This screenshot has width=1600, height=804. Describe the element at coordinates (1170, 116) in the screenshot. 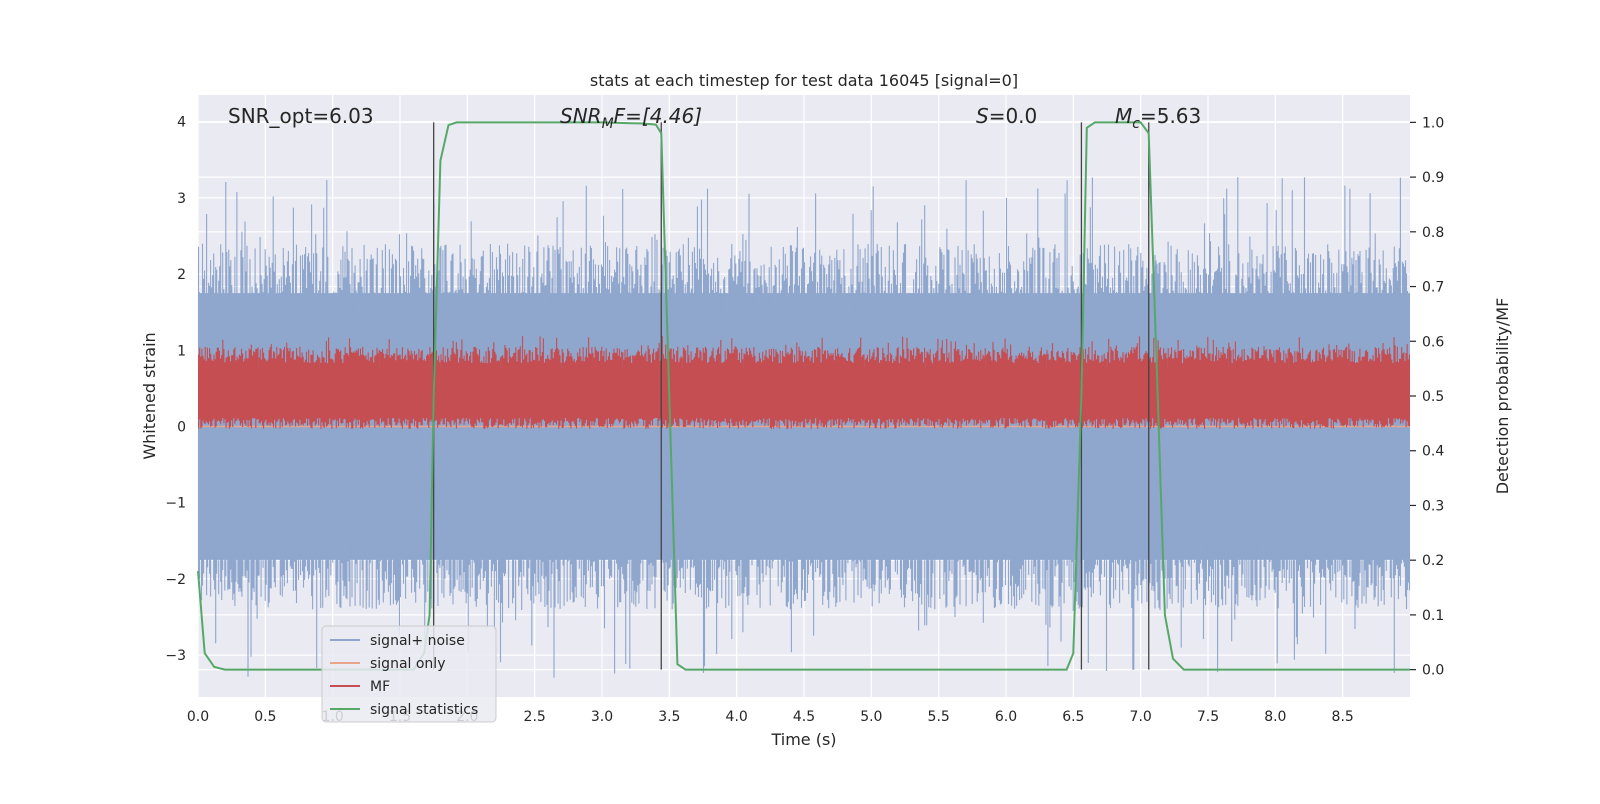

I see `annotation-mc-value: =5.63` at that location.